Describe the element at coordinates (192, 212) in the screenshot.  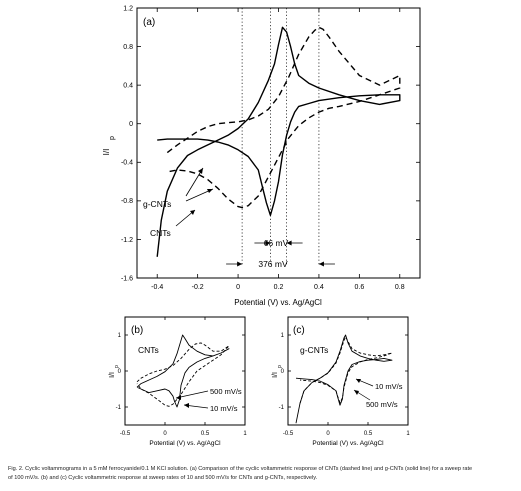
I see `arrow-head-cnt` at that location.